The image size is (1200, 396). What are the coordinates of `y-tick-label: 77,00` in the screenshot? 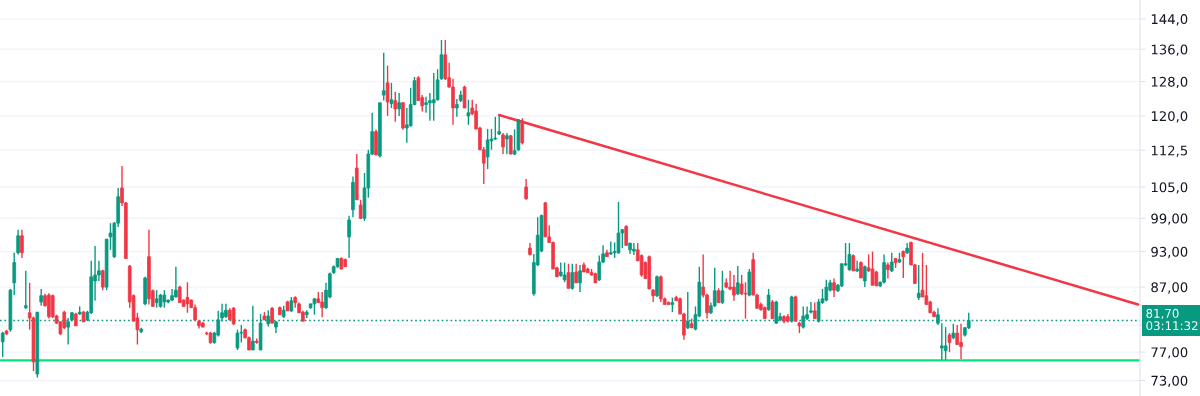 It's located at (1169, 353).